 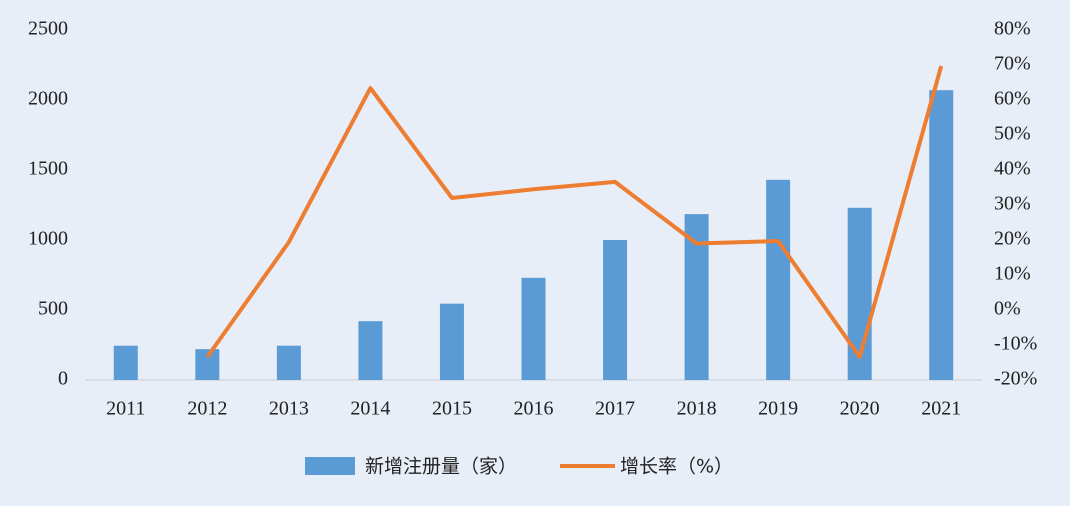 I want to click on y2-tick-label: -20%, so click(x=1015, y=379).